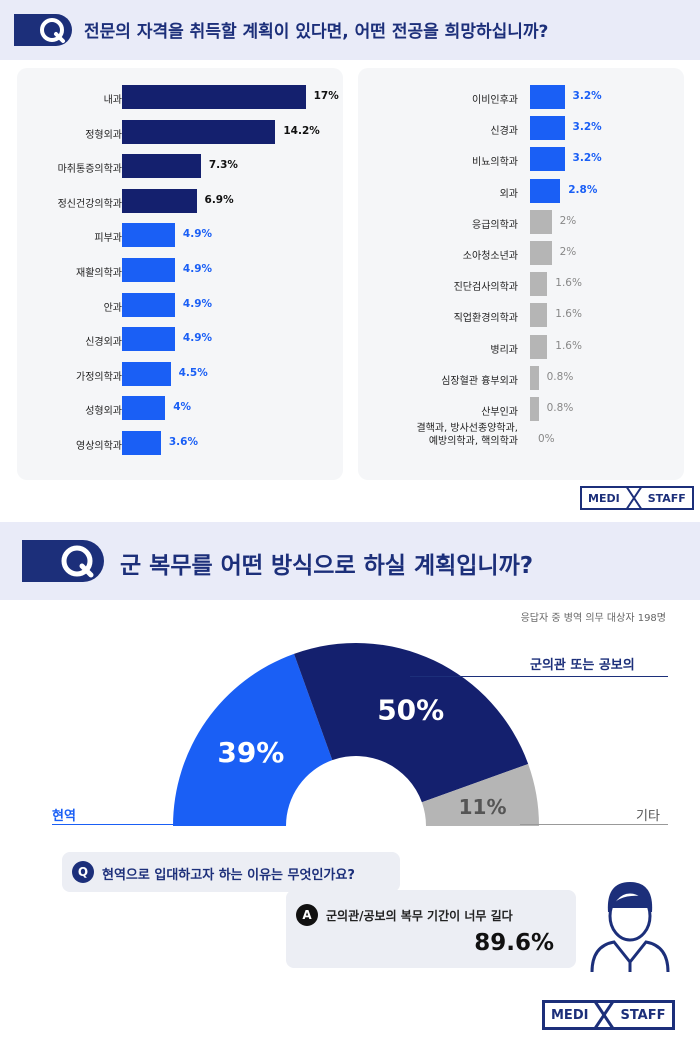 The height and width of the screenshot is (1051, 700). I want to click on donut-value-label: 39%, so click(250, 752).